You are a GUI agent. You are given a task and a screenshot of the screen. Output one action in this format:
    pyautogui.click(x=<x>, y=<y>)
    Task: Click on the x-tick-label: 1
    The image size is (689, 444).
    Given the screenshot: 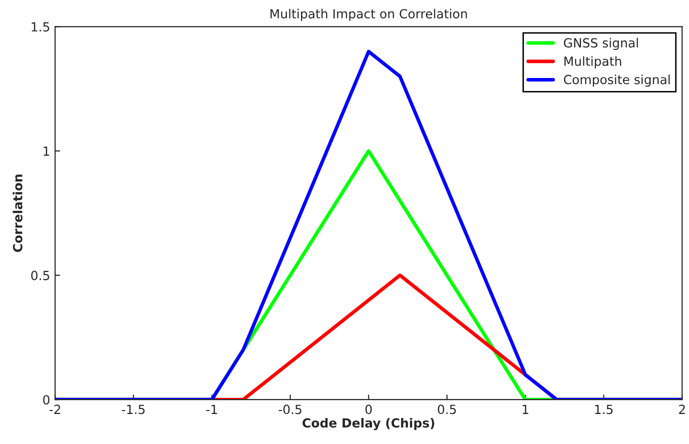 What is the action you would take?
    pyautogui.click(x=525, y=409)
    